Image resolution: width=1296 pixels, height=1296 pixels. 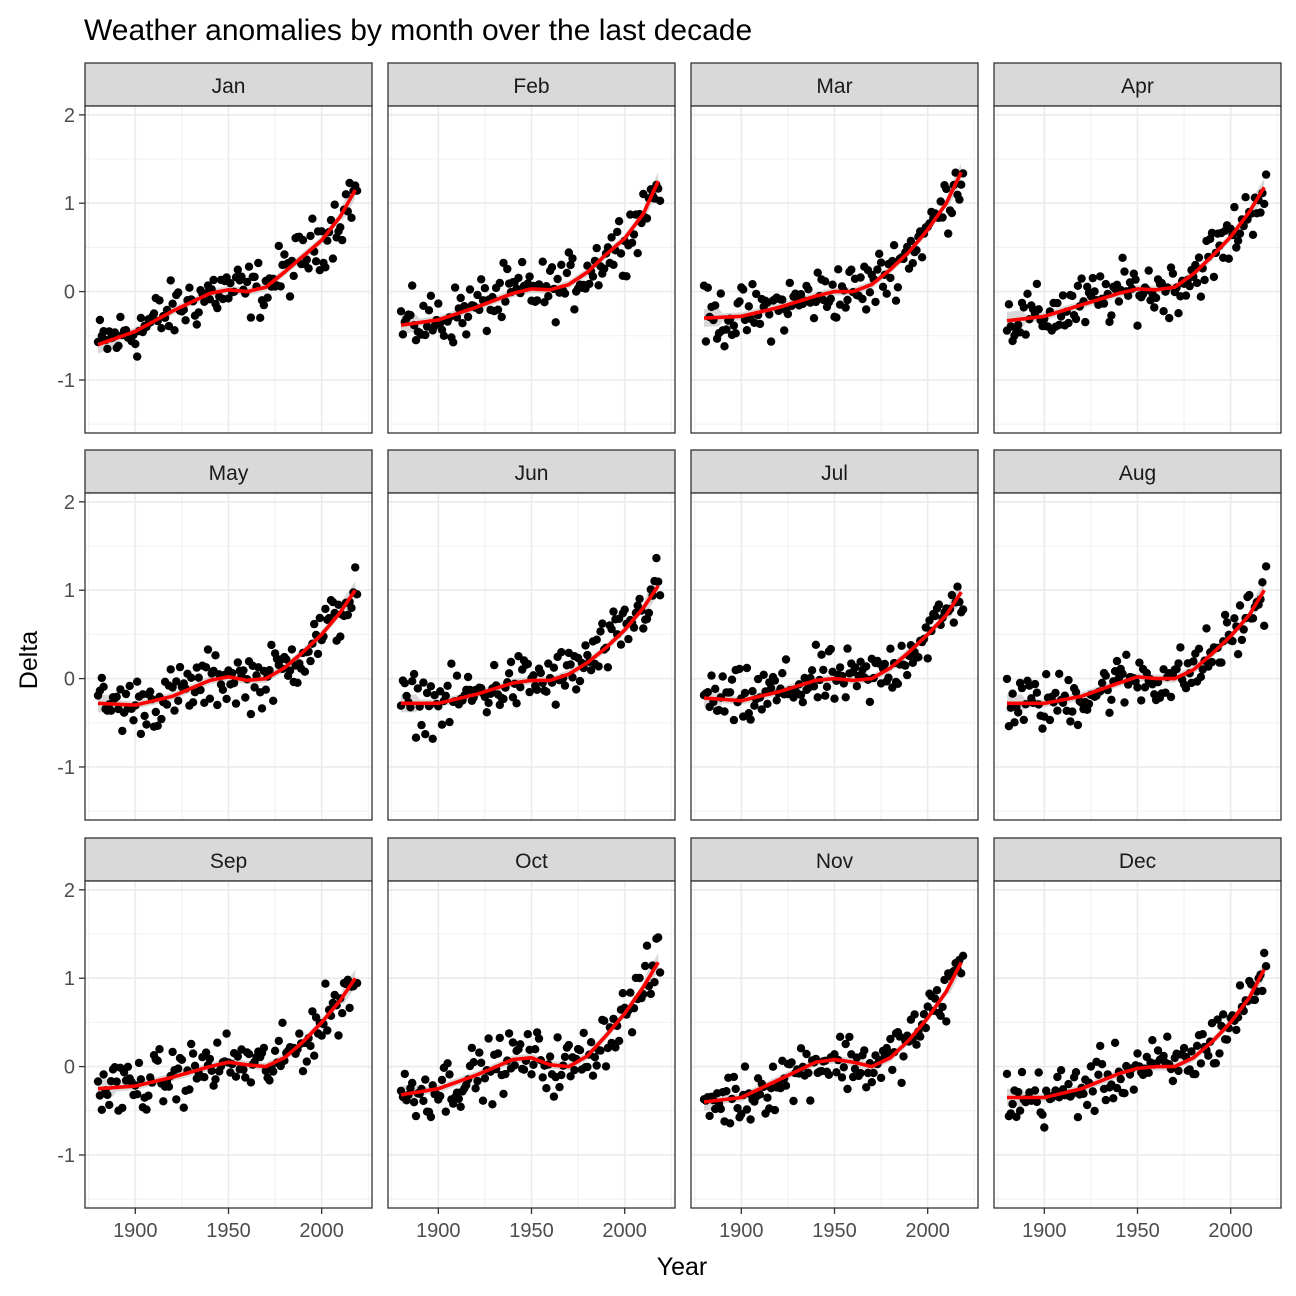 What do you see at coordinates (228, 1231) in the screenshot?
I see `x-tick-label: 1950` at bounding box center [228, 1231].